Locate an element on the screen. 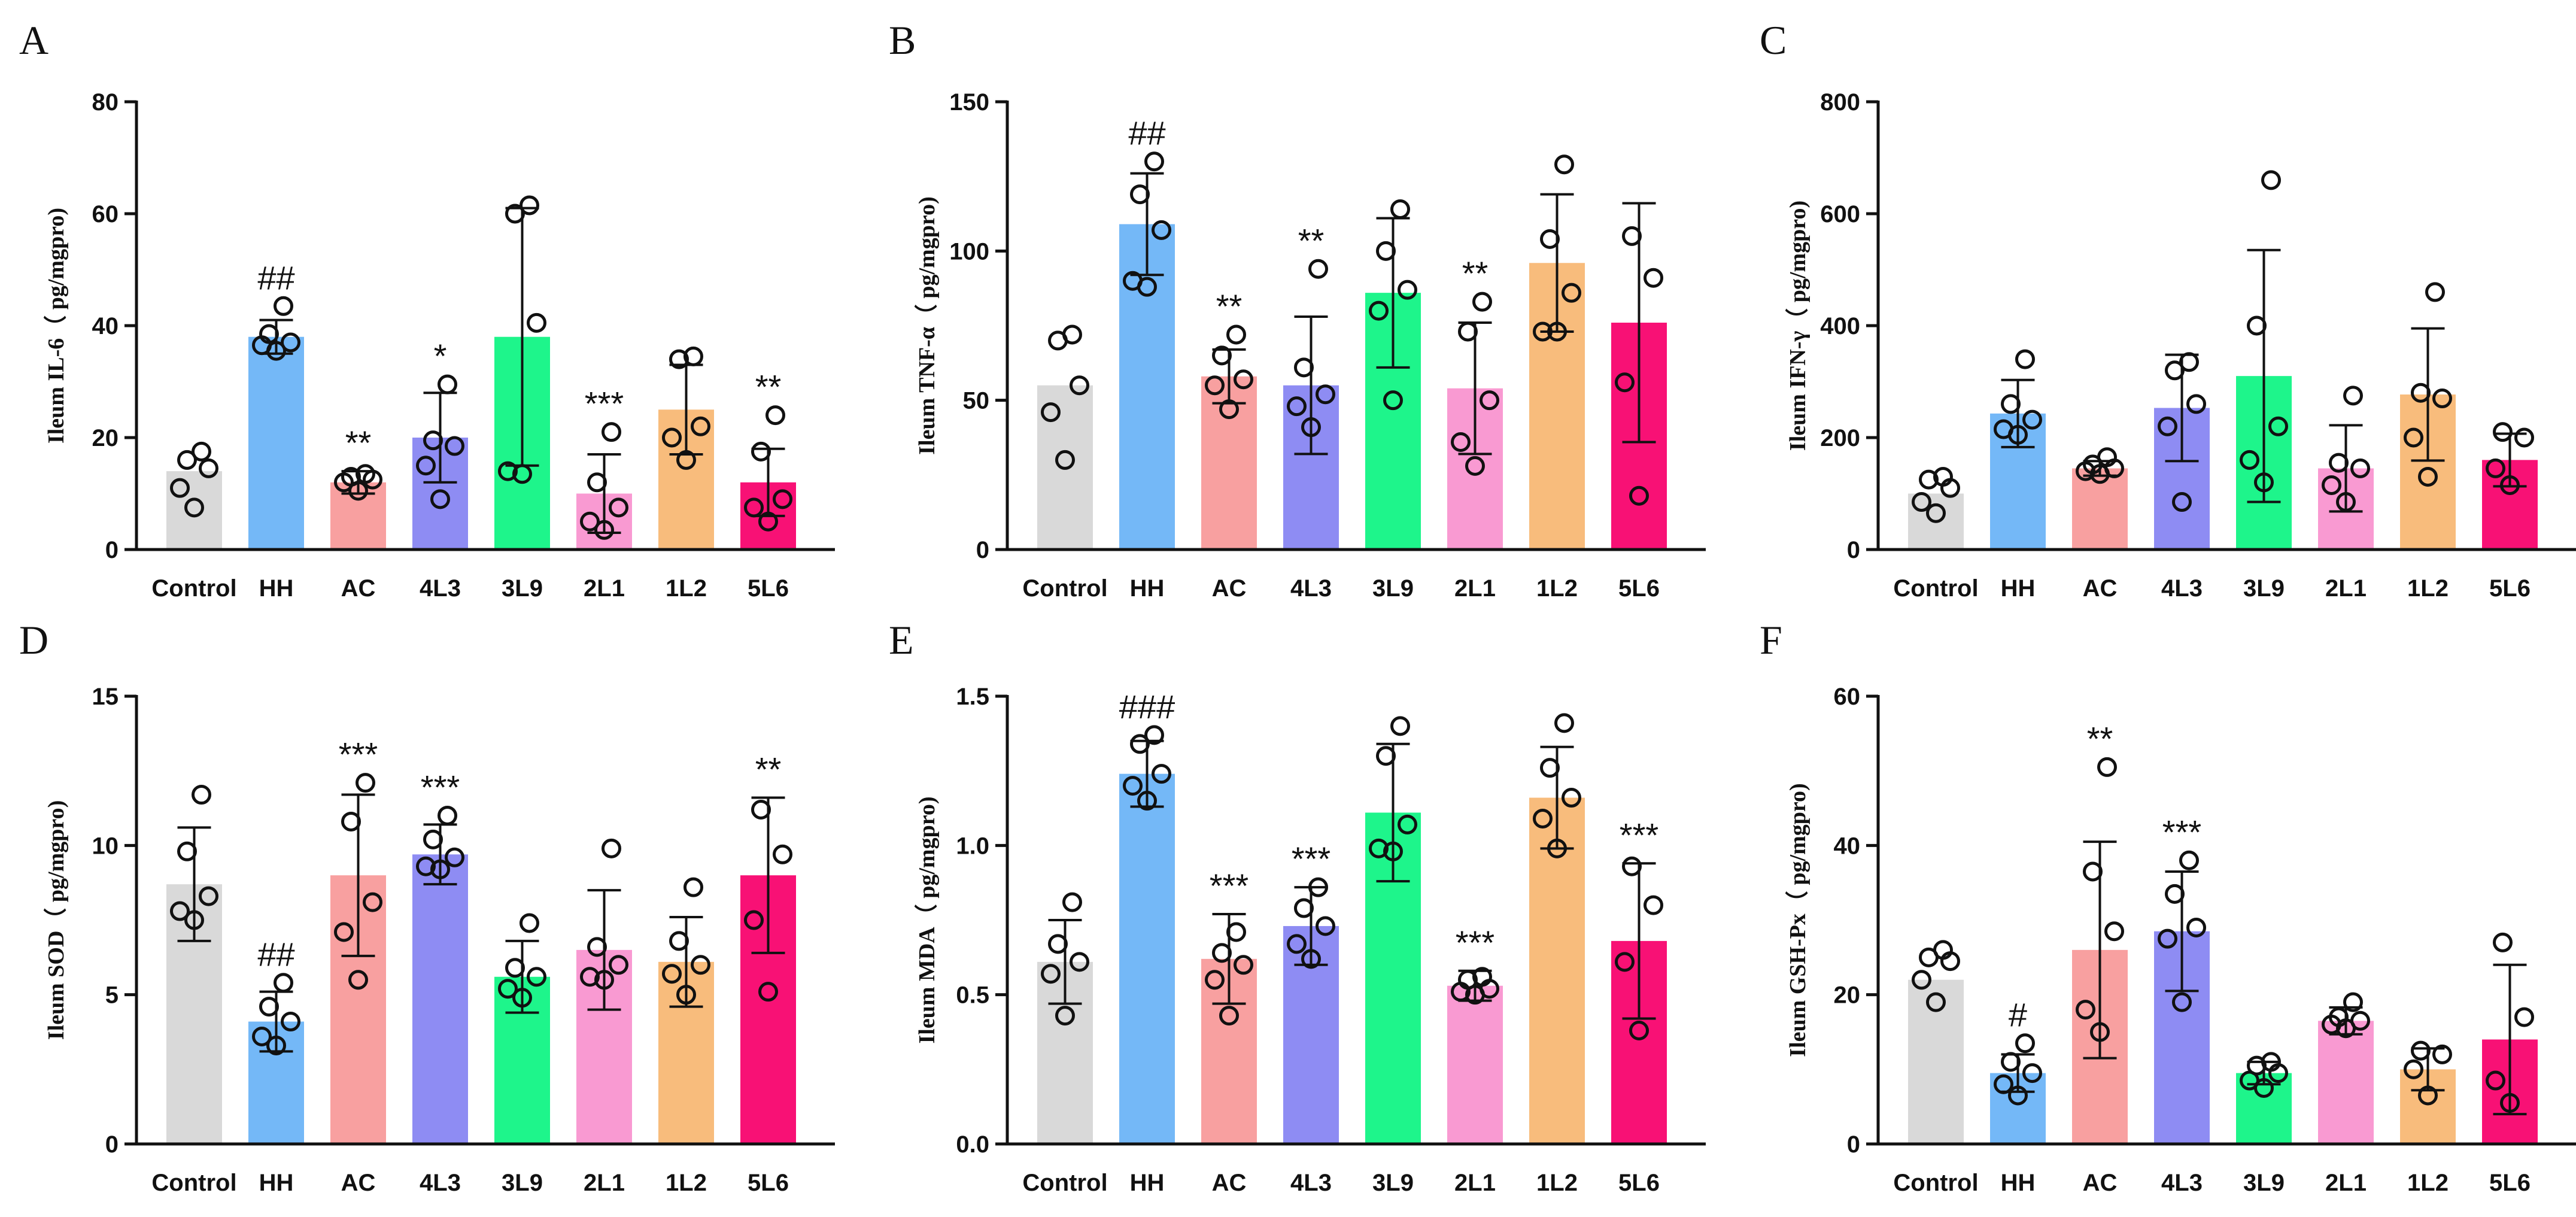 The image size is (2576, 1217). bar-hh is located at coordinates (276, 443).